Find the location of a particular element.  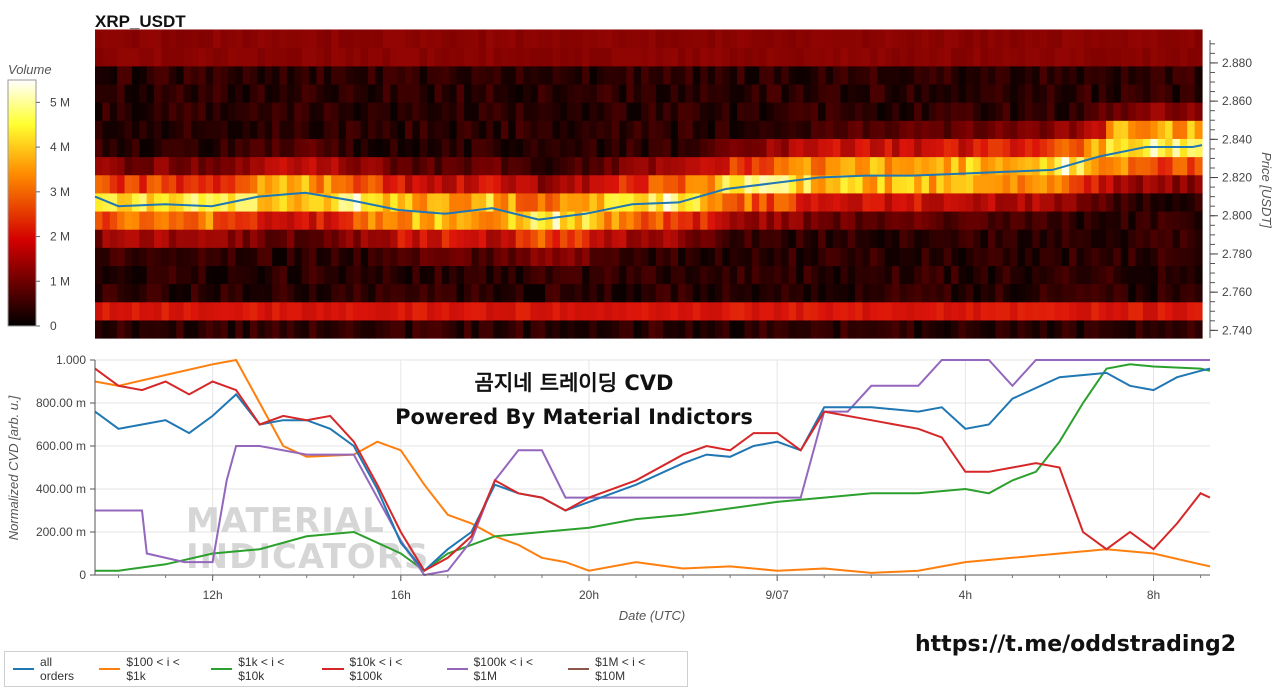

price-axis-tick-label: 2.760 is located at coordinates (1237, 292).